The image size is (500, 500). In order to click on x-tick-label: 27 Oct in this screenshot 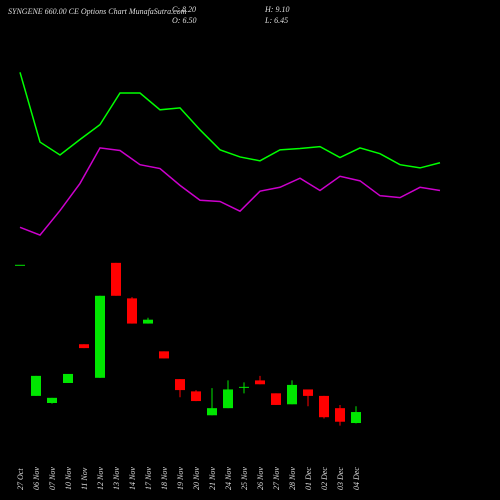, I will do `click(20, 479)`.